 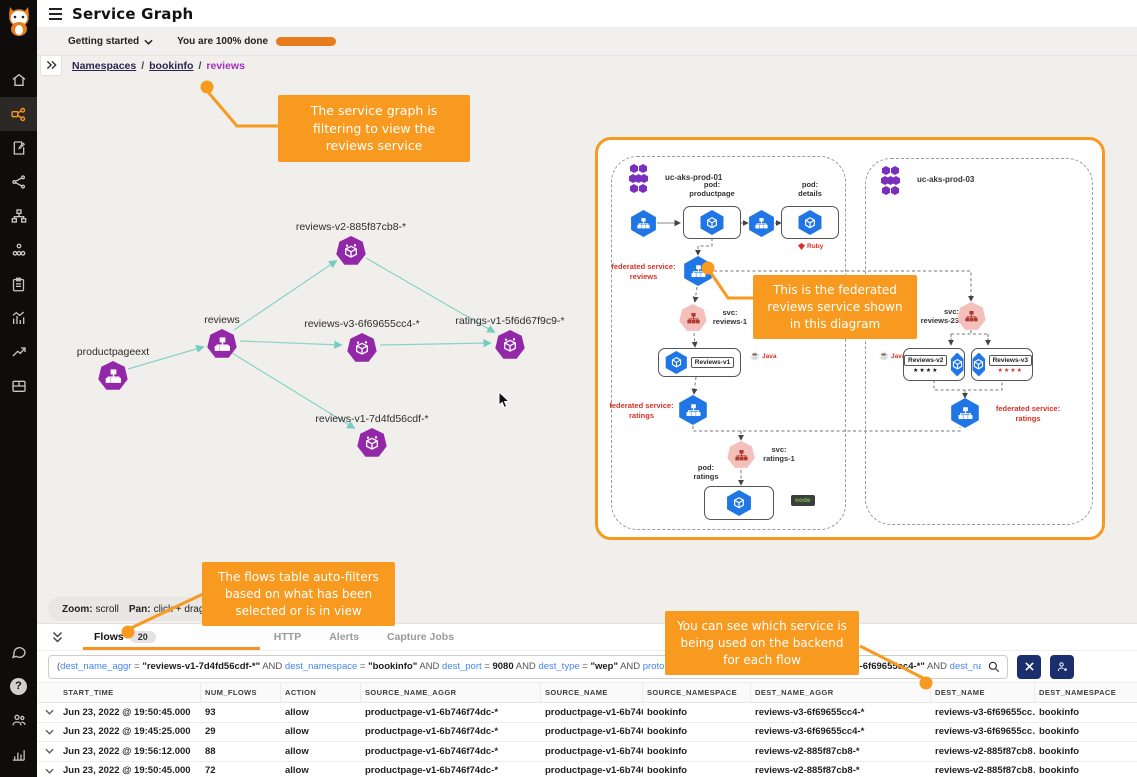 I want to click on clipboard-icon, so click(x=18, y=284).